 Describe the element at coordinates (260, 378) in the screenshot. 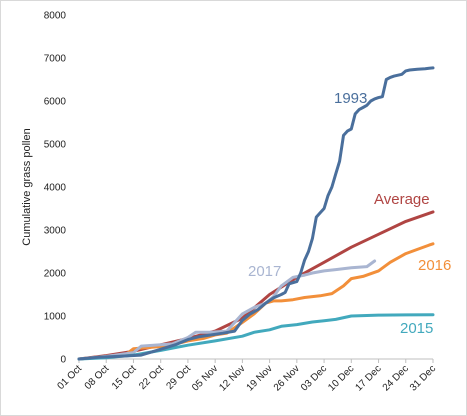

I see `x-tick-label: 19 Nov` at that location.